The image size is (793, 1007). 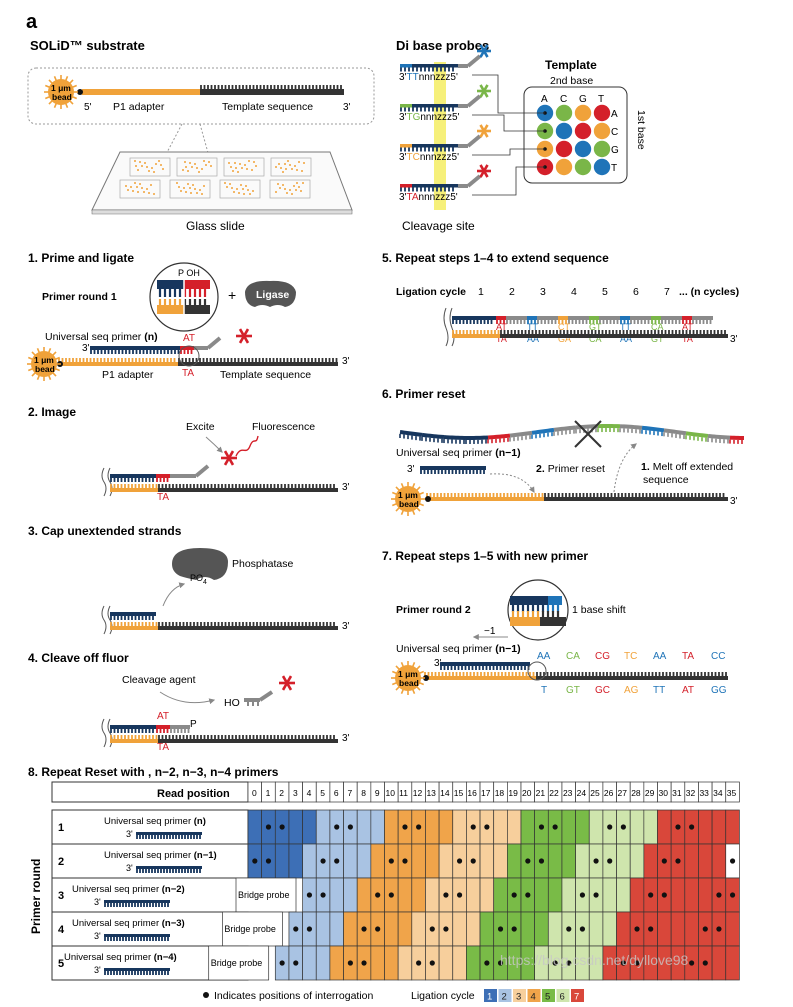 I want to click on matrix-row-label: G, so click(x=615, y=150).